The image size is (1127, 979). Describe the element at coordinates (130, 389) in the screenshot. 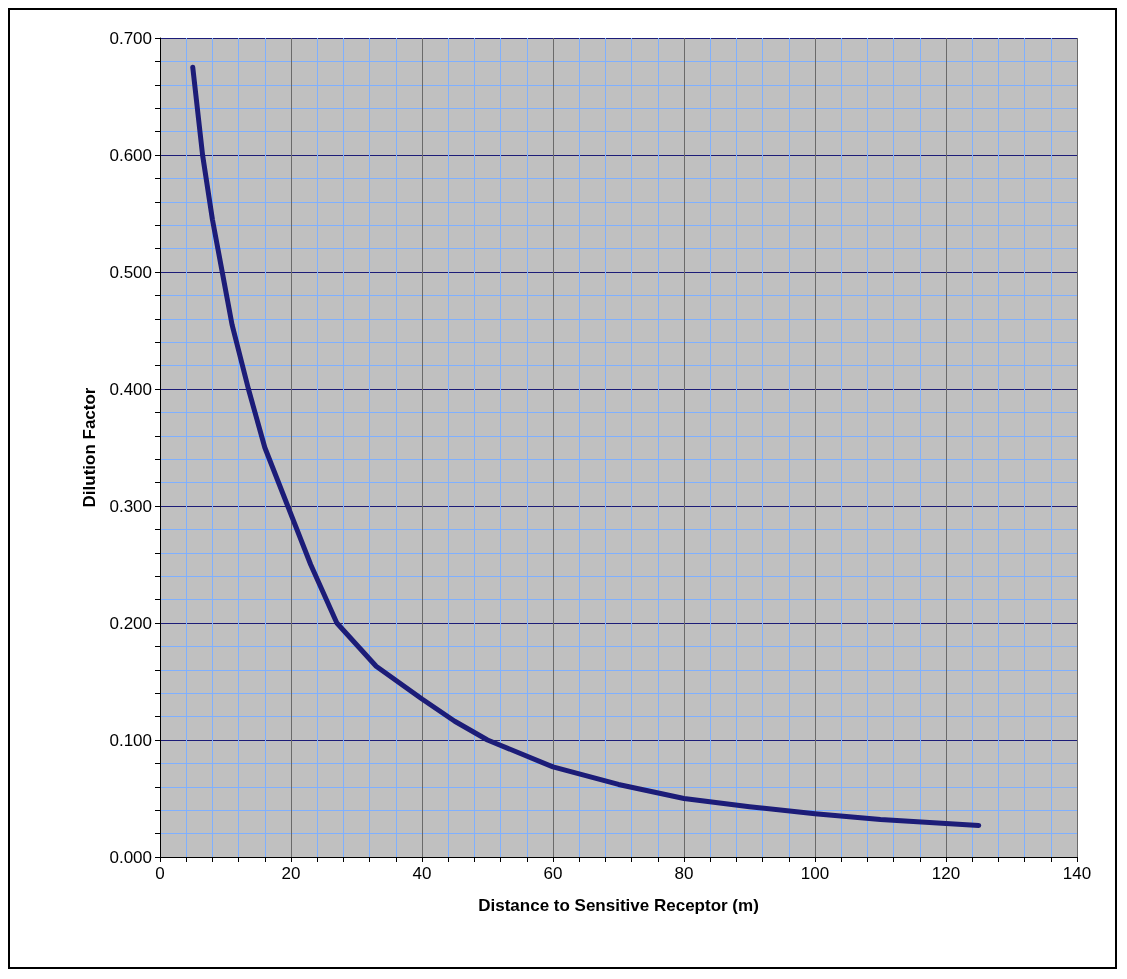

I see `y-tick-label: 0.400` at that location.